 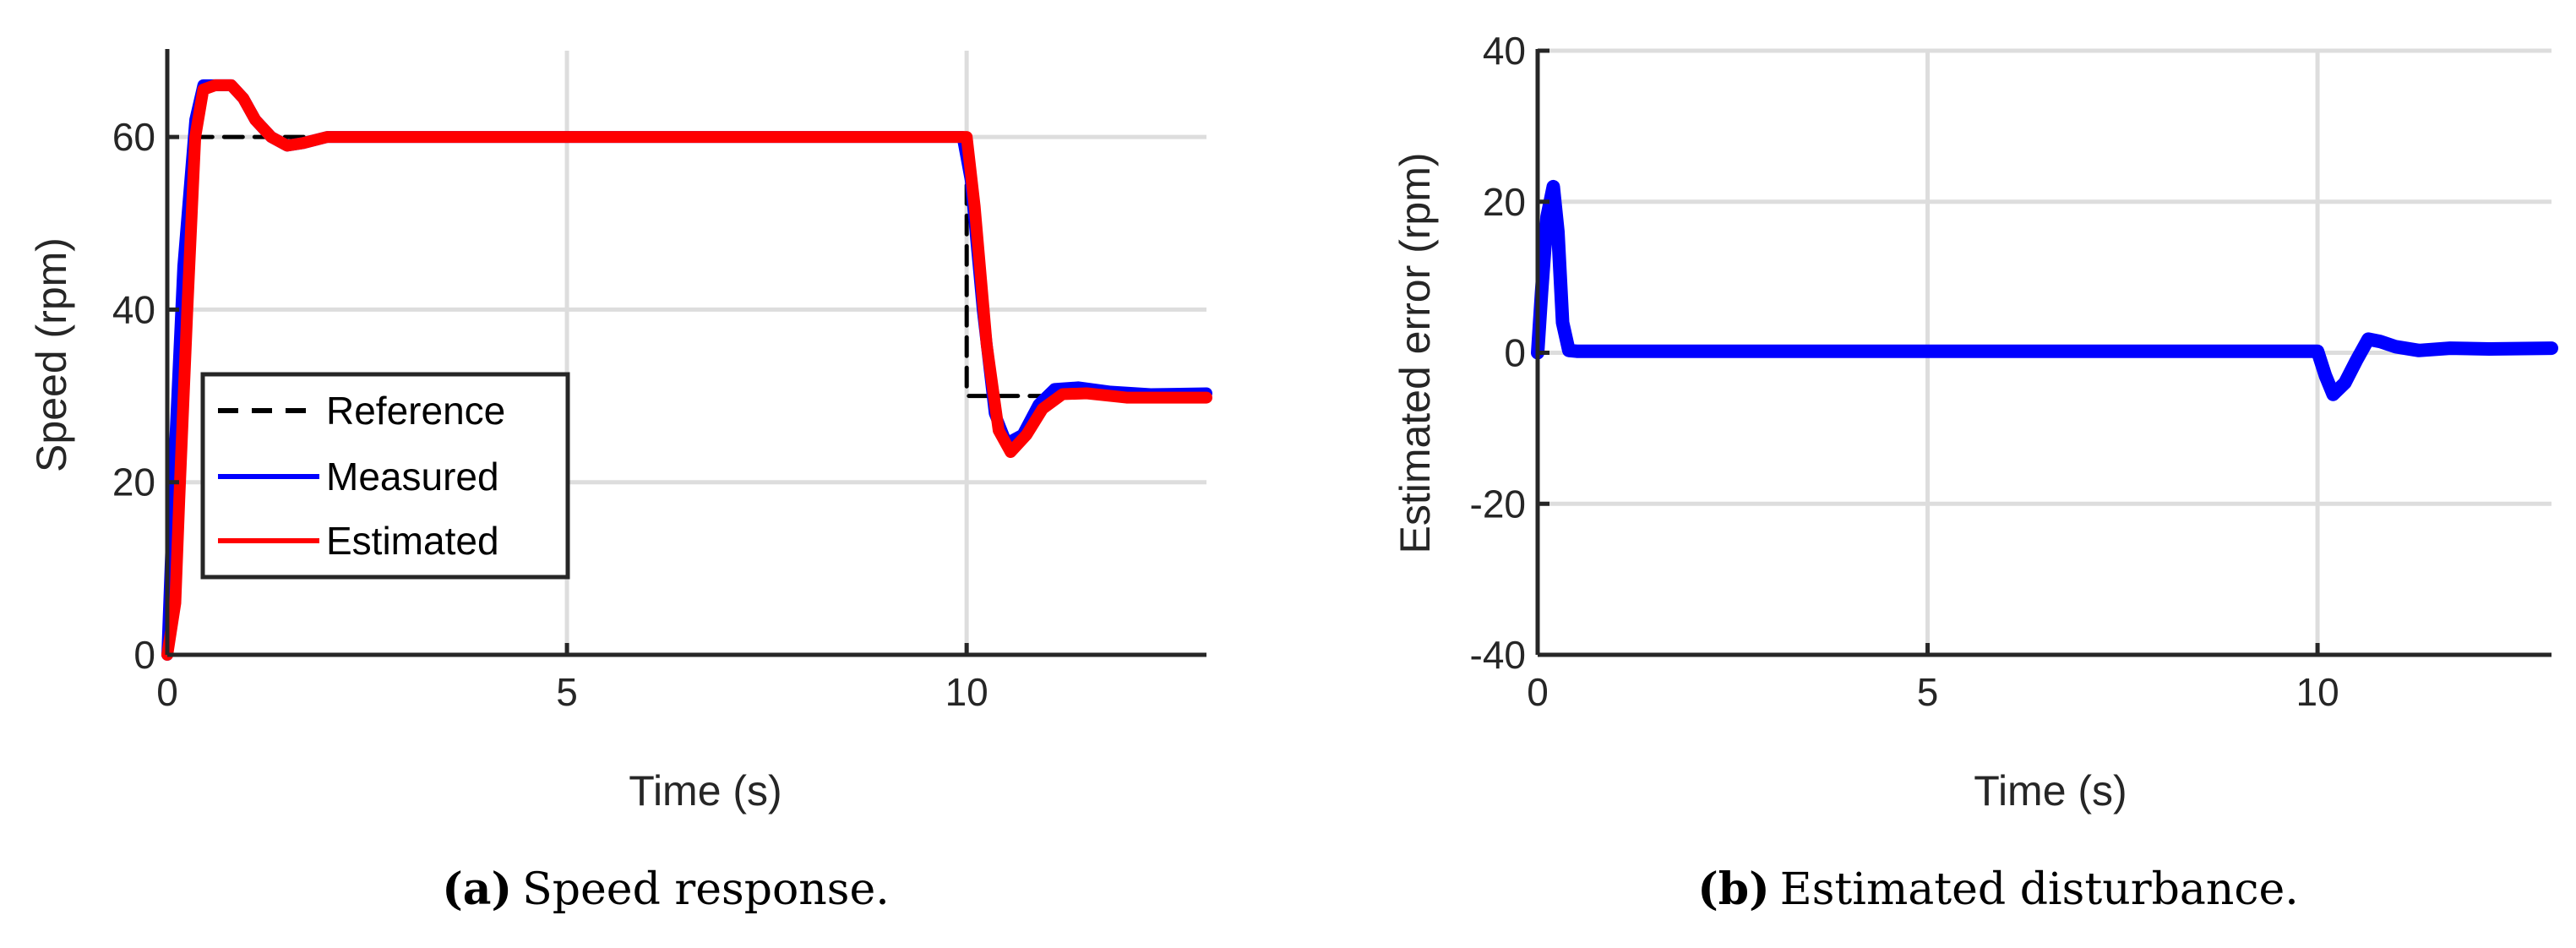 I want to click on caption-tag-a: (a), so click(x=477, y=889).